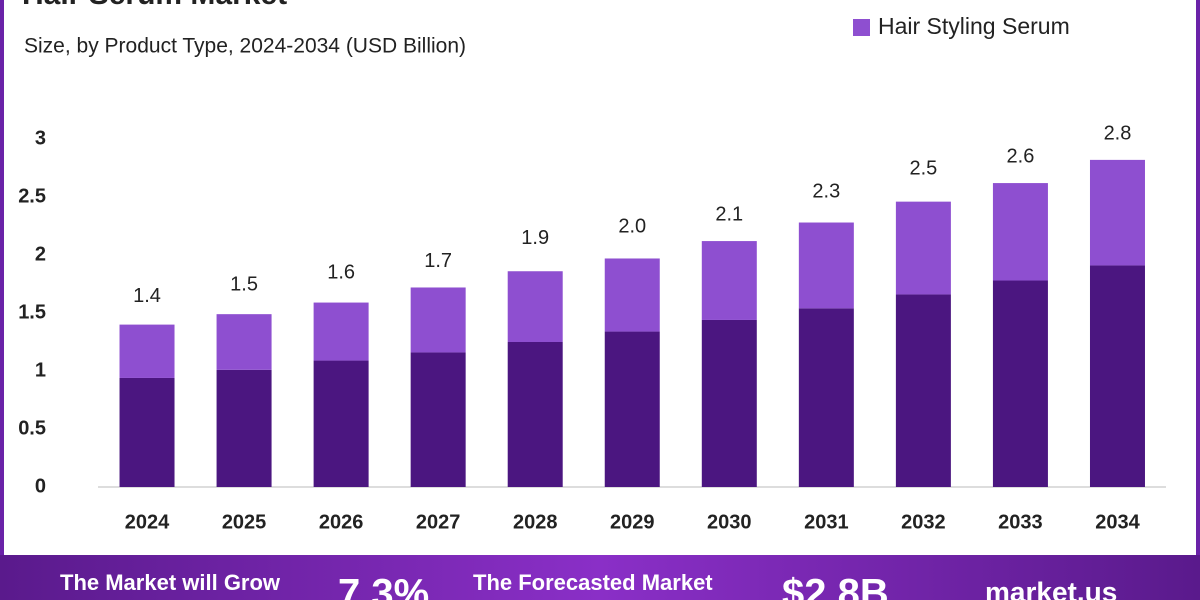  What do you see at coordinates (1117, 522) in the screenshot?
I see `x-tick-label: 2034` at bounding box center [1117, 522].